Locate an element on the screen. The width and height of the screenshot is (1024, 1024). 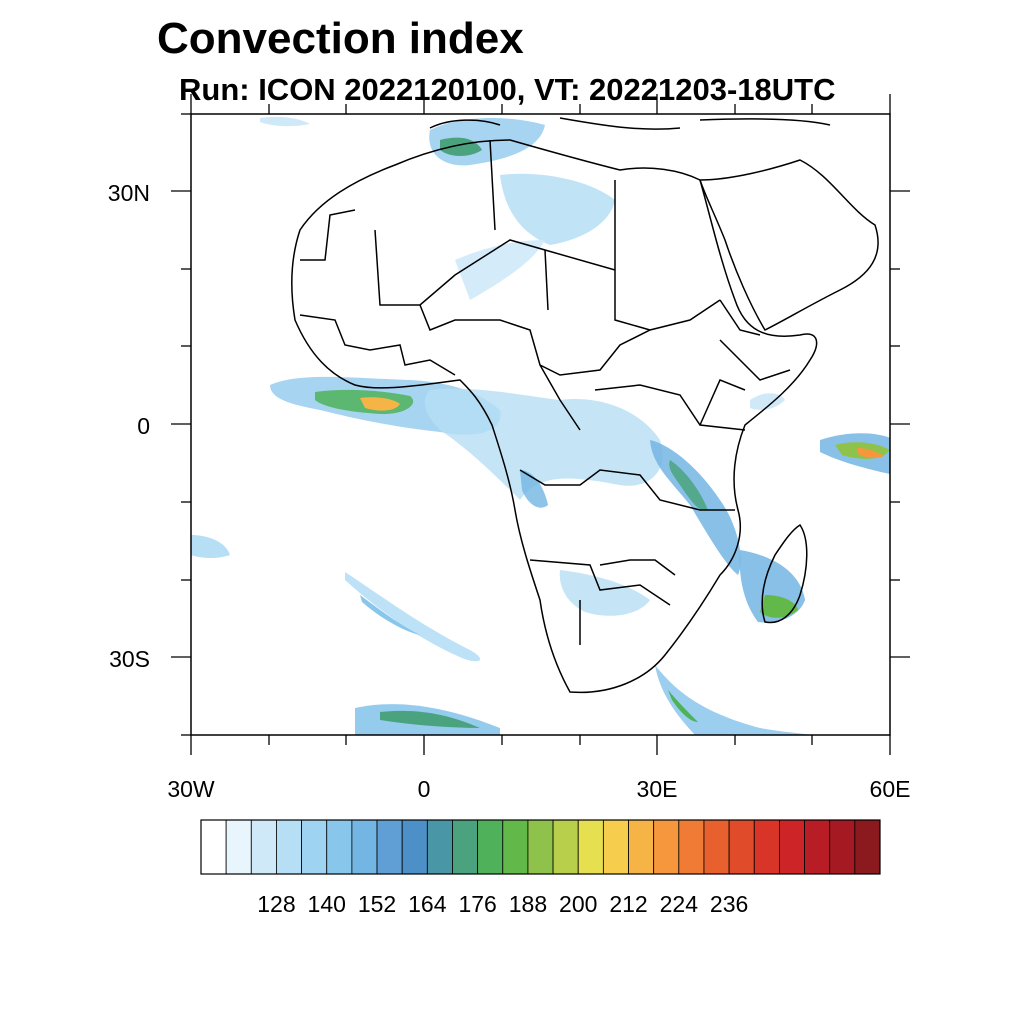
colorbar-label: 188 is located at coordinates (528, 904).